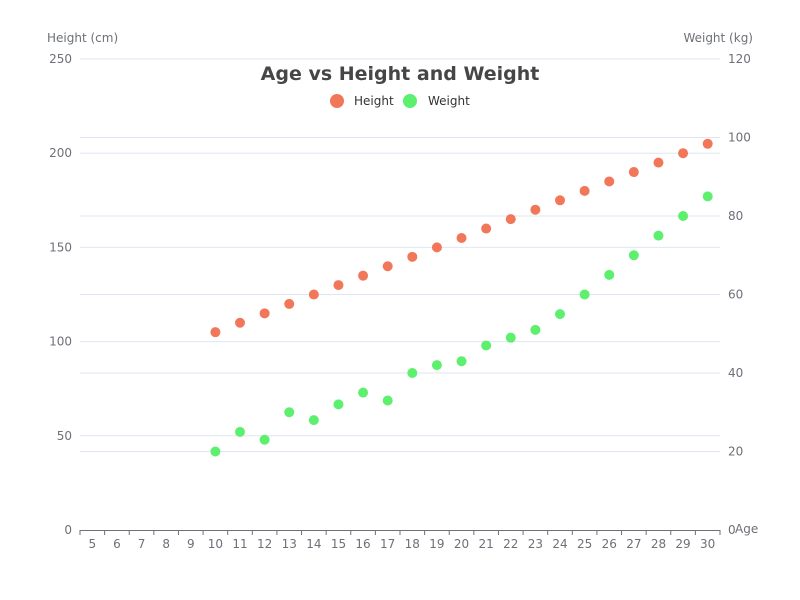  I want to click on y-left-tick-label: 50, so click(64, 436).